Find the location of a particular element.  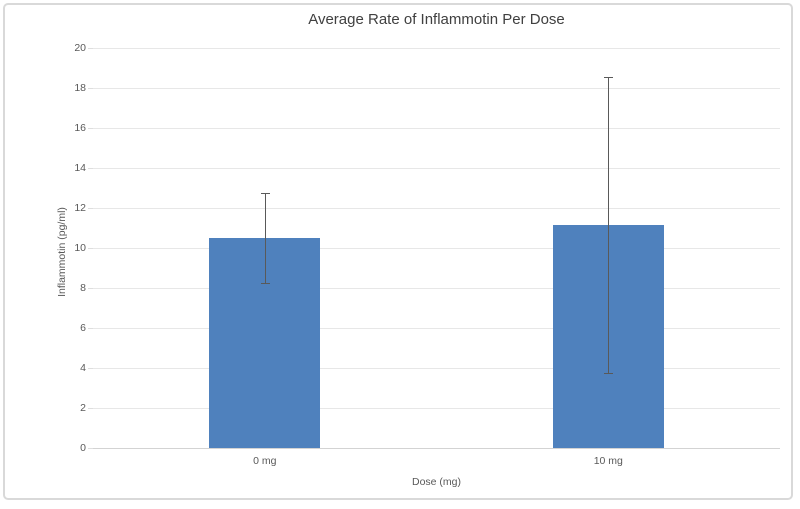

chart-title: Average Rate of Inflammotin Per Dose is located at coordinates (436, 19).